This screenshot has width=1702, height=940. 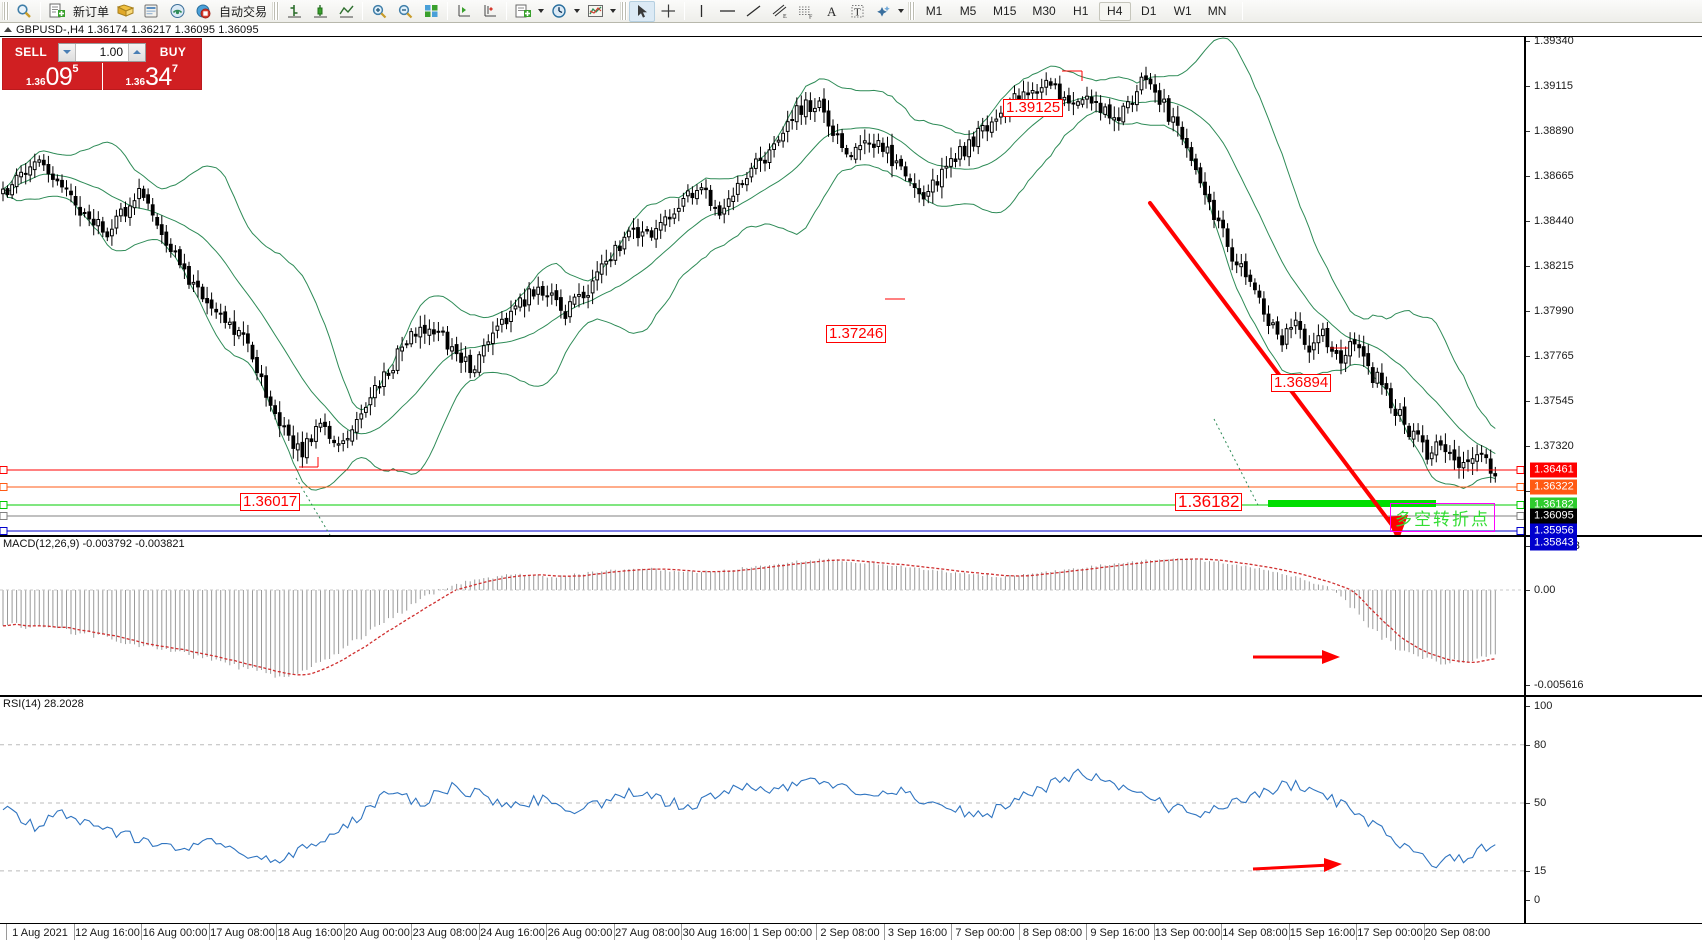 What do you see at coordinates (642, 11) in the screenshot?
I see `cursor-icon` at bounding box center [642, 11].